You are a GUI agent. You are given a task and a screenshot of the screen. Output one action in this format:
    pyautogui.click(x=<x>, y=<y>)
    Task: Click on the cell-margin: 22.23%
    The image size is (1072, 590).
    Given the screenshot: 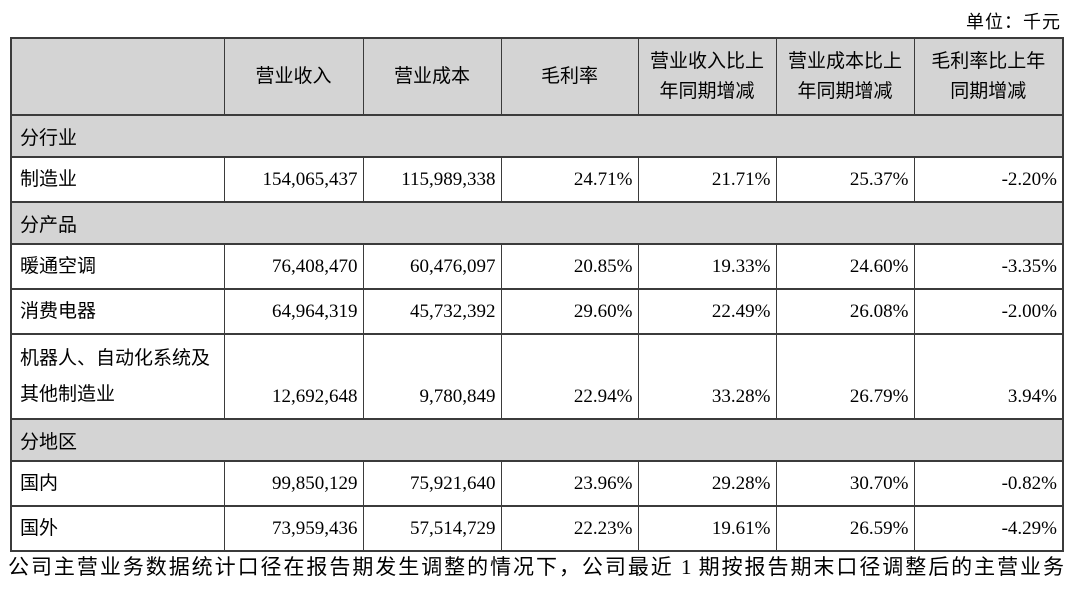 What is the action you would take?
    pyautogui.click(x=569, y=528)
    